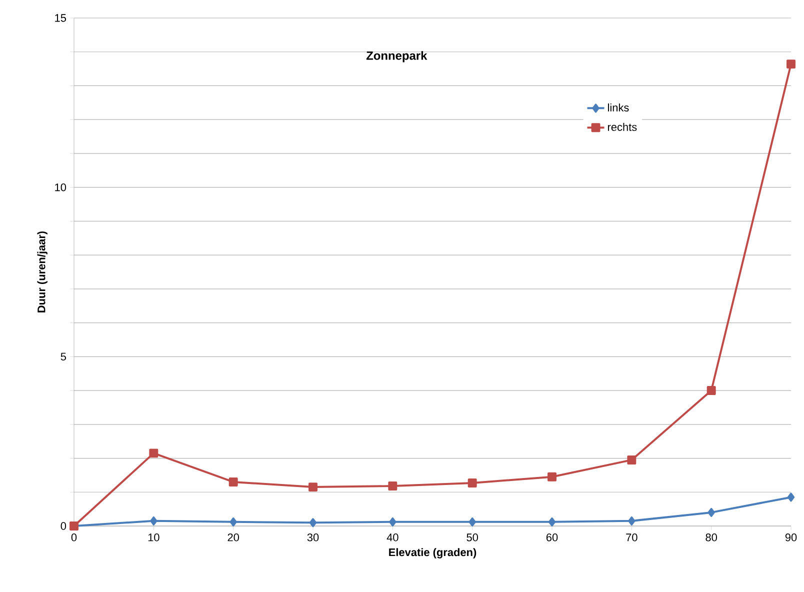 This screenshot has height=592, width=804. Describe the element at coordinates (63, 356) in the screenshot. I see `y-tick-label: 5` at that location.